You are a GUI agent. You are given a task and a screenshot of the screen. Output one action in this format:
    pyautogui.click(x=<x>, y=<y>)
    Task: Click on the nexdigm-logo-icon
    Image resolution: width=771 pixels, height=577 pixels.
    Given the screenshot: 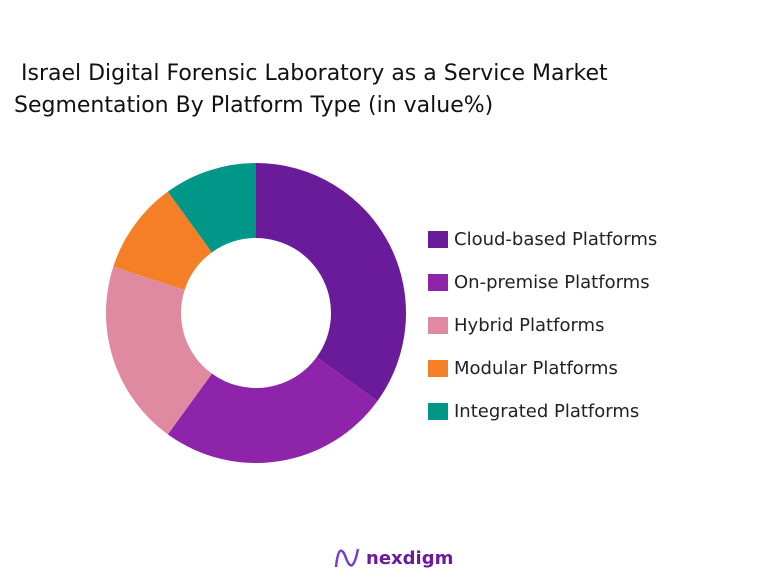 What is the action you would take?
    pyautogui.click(x=347, y=558)
    